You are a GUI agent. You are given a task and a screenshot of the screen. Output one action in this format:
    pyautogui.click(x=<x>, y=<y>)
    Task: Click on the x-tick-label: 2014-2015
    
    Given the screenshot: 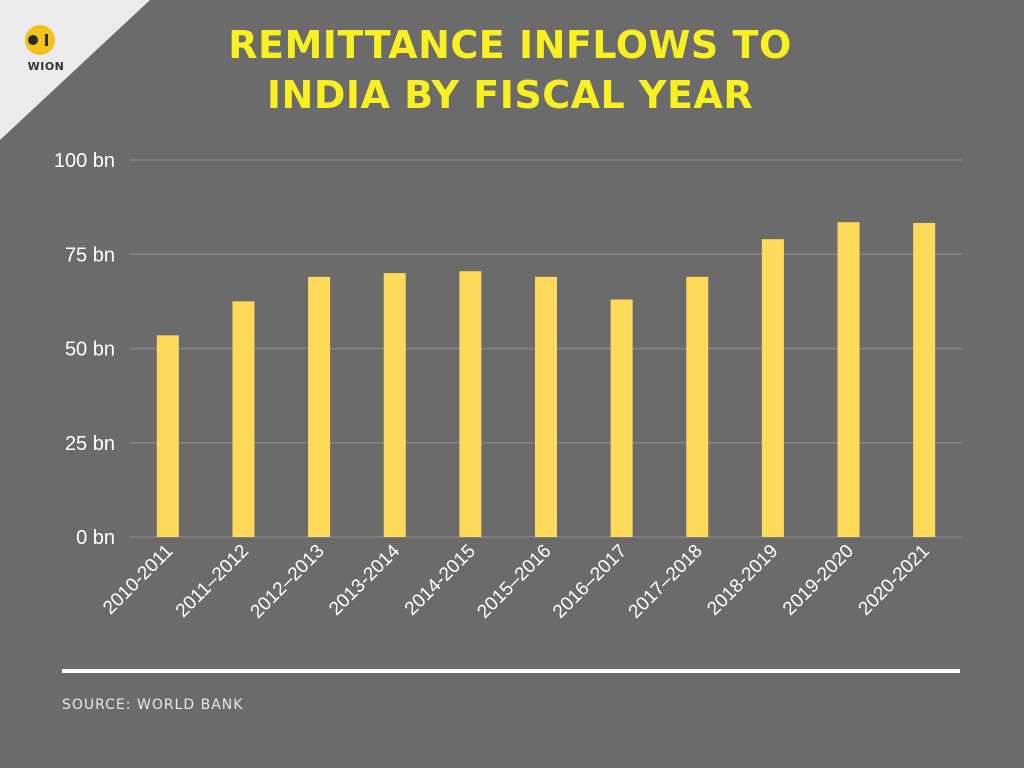 What is the action you would take?
    pyautogui.click(x=440, y=580)
    